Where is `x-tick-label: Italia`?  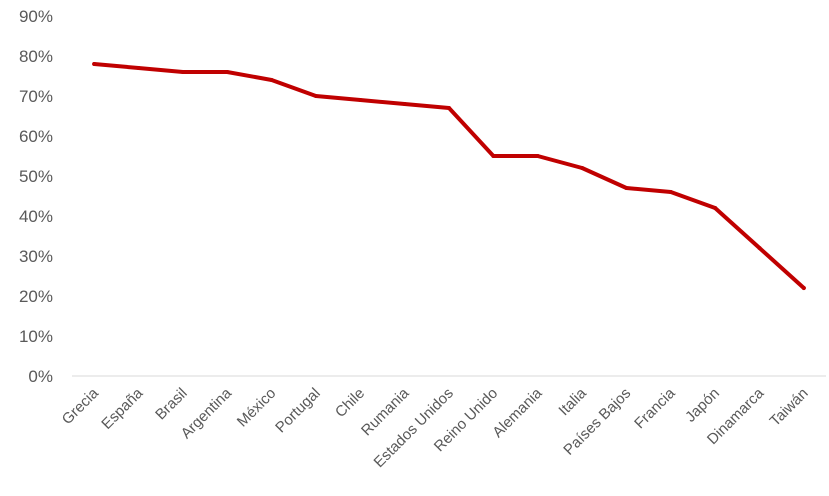 x-tick-label: Italia is located at coordinates (572, 401).